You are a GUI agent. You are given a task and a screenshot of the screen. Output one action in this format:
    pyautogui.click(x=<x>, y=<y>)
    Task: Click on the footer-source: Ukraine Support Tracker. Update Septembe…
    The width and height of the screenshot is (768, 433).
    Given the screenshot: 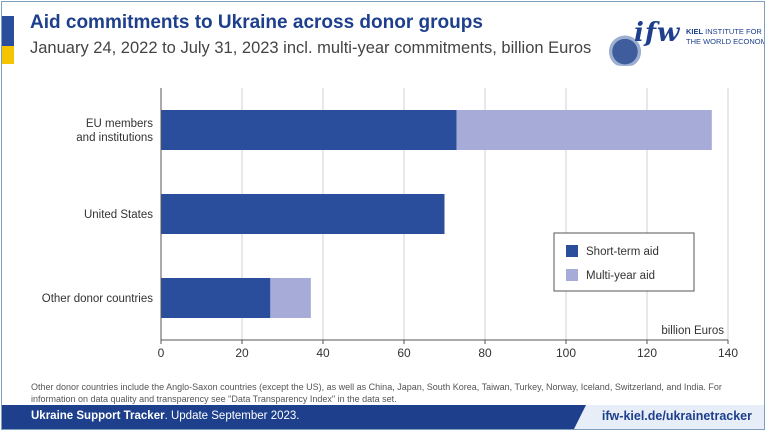 What is the action you would take?
    pyautogui.click(x=165, y=416)
    